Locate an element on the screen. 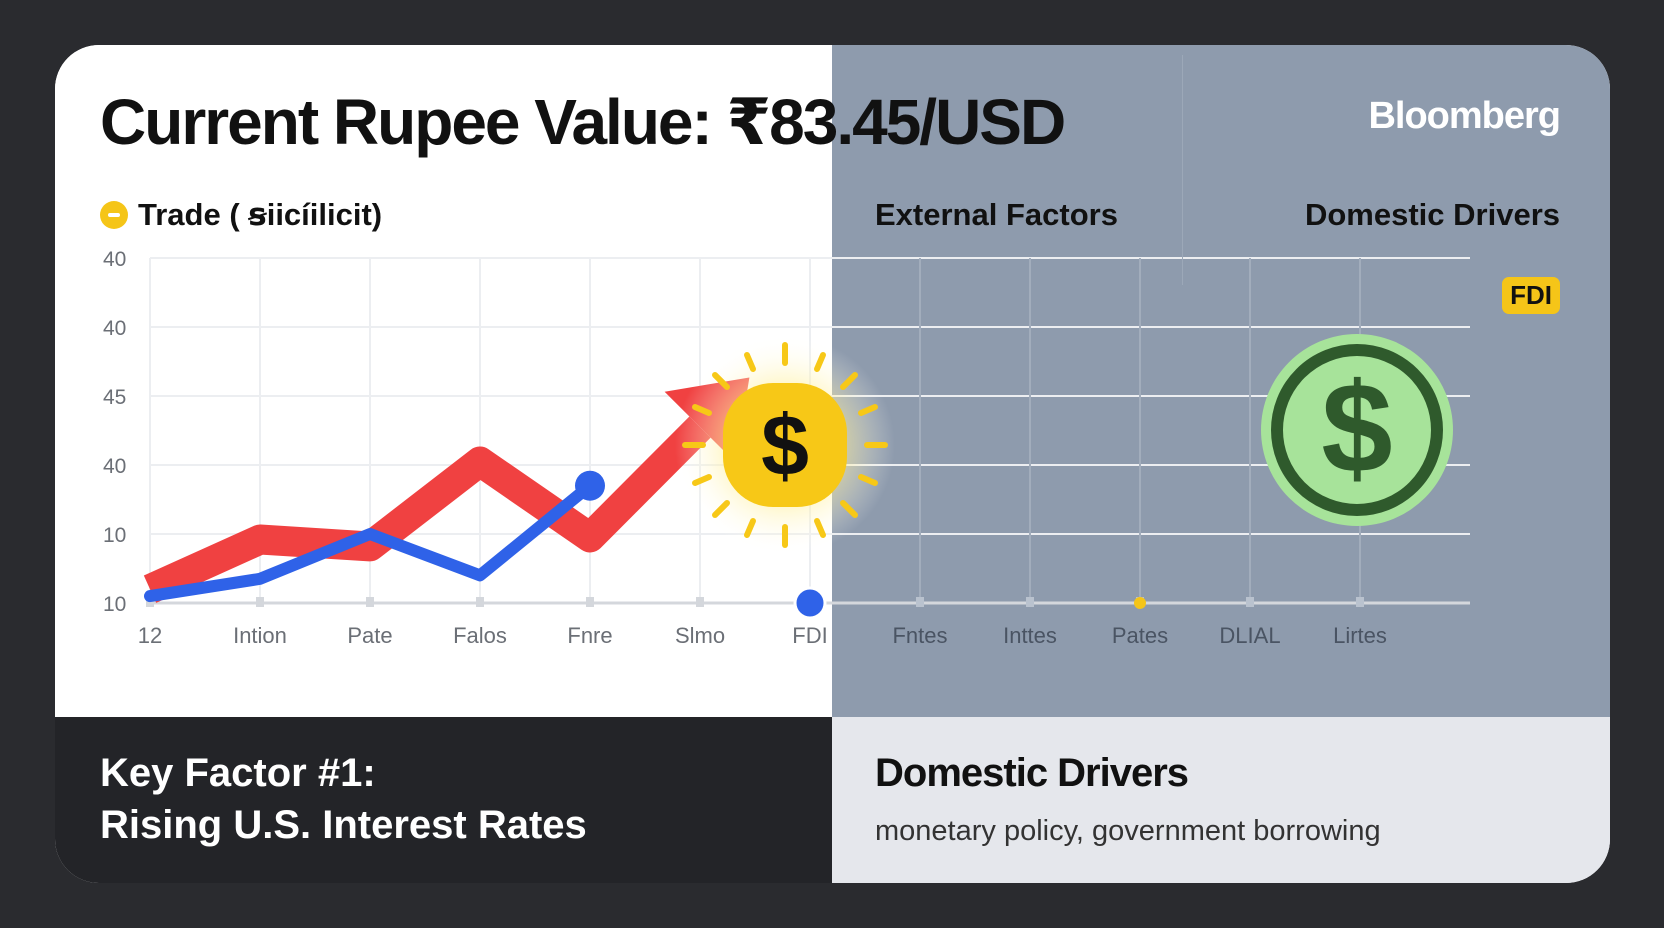 The image size is (1664, 928). page-title: Current Rupee Value: ₹83.45/USD is located at coordinates (583, 122).